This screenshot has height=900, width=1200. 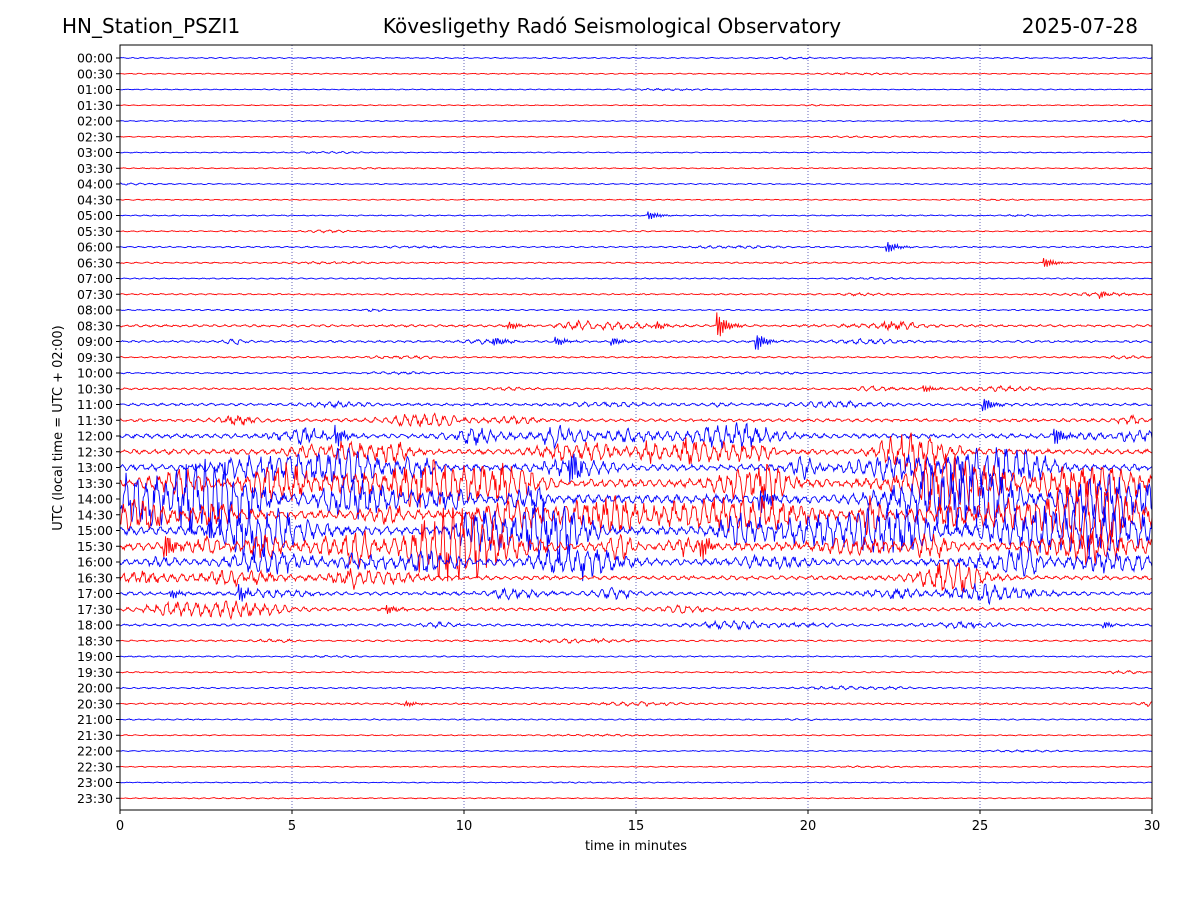 What do you see at coordinates (95, 656) in the screenshot?
I see `y-tick-label: 19:00` at bounding box center [95, 656].